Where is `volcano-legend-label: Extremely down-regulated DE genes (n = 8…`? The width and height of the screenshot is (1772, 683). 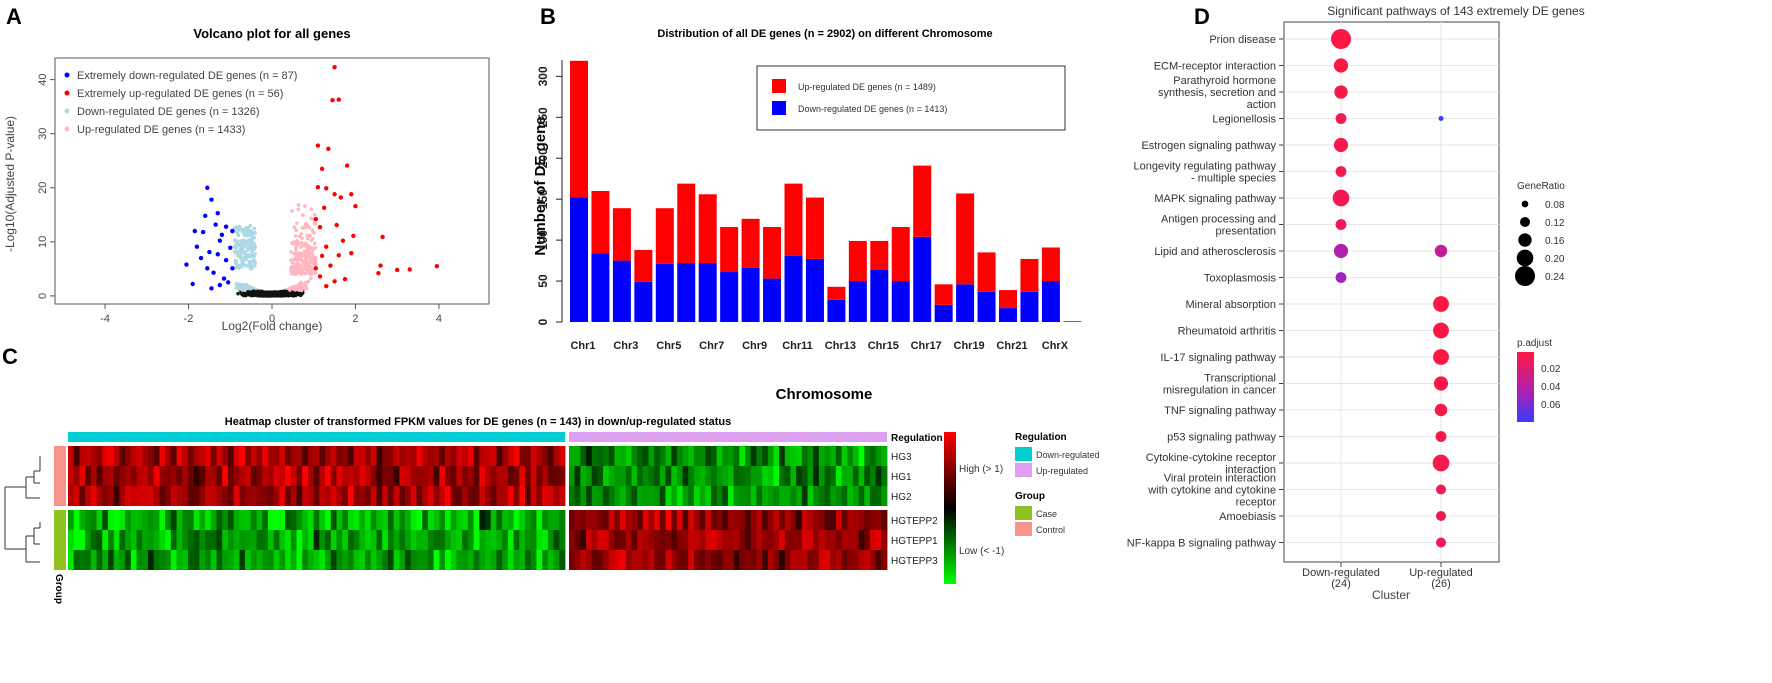
volcano-legend-label: Extremely down-regulated DE genes (n = 8… is located at coordinates (187, 76).